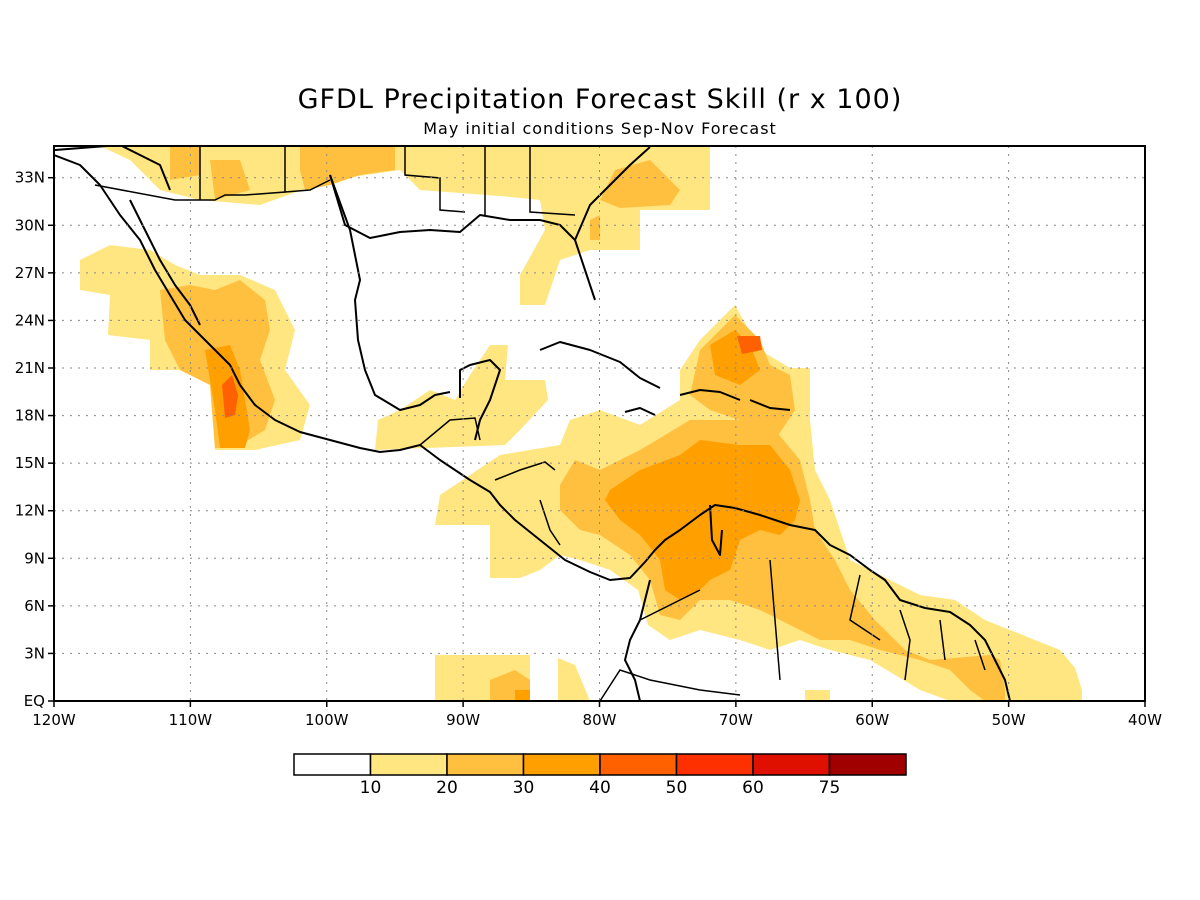 The height and width of the screenshot is (900, 1200). I want to click on x-tick-label: 70W, so click(736, 720).